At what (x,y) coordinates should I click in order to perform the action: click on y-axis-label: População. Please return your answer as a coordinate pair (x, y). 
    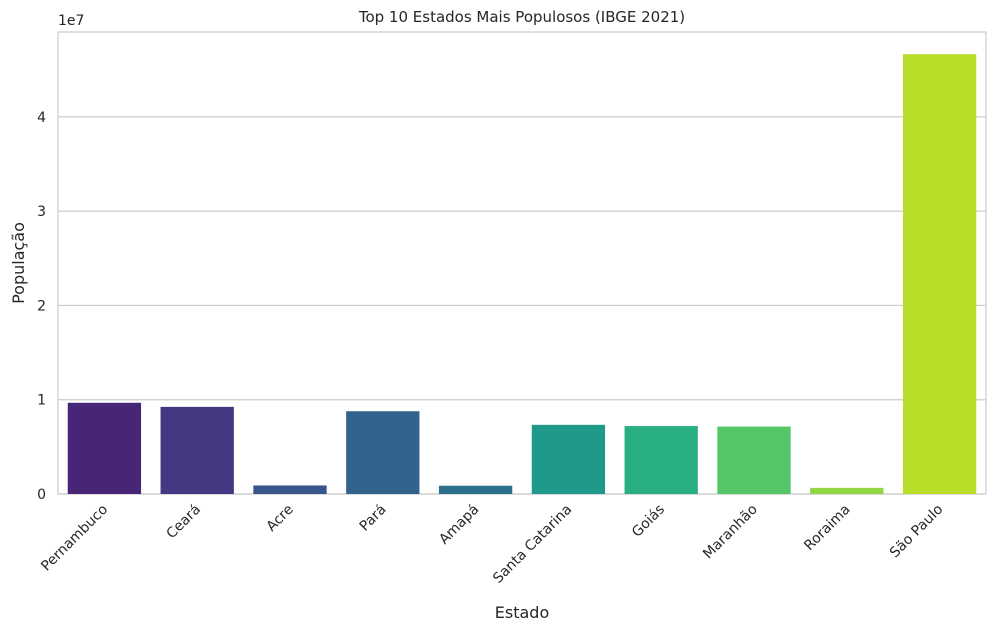
    Looking at the image, I should click on (18, 263).